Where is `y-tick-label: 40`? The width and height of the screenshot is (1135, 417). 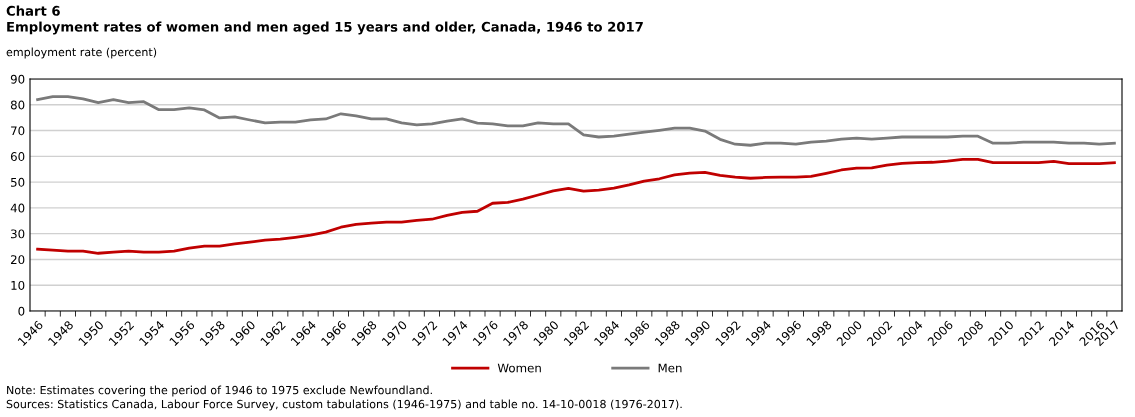 y-tick-label: 40 is located at coordinates (17, 208).